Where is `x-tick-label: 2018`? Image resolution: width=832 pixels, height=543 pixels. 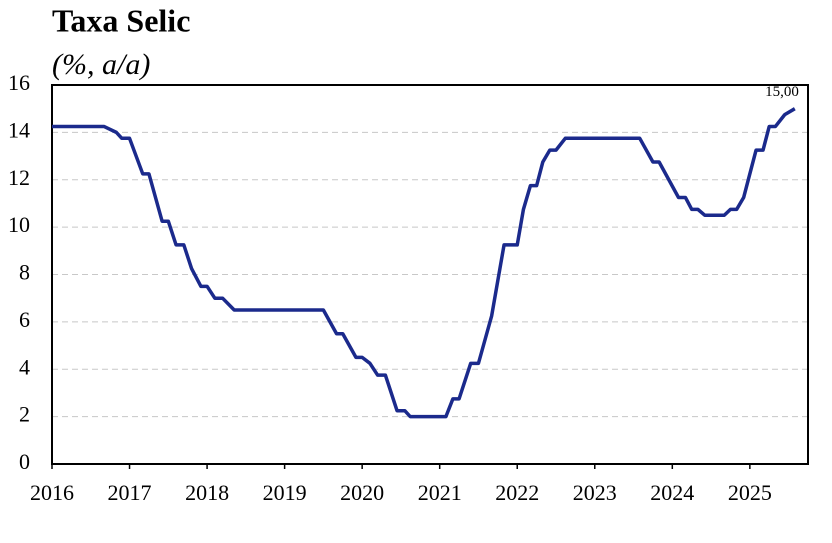
x-tick-label: 2018 is located at coordinates (207, 492).